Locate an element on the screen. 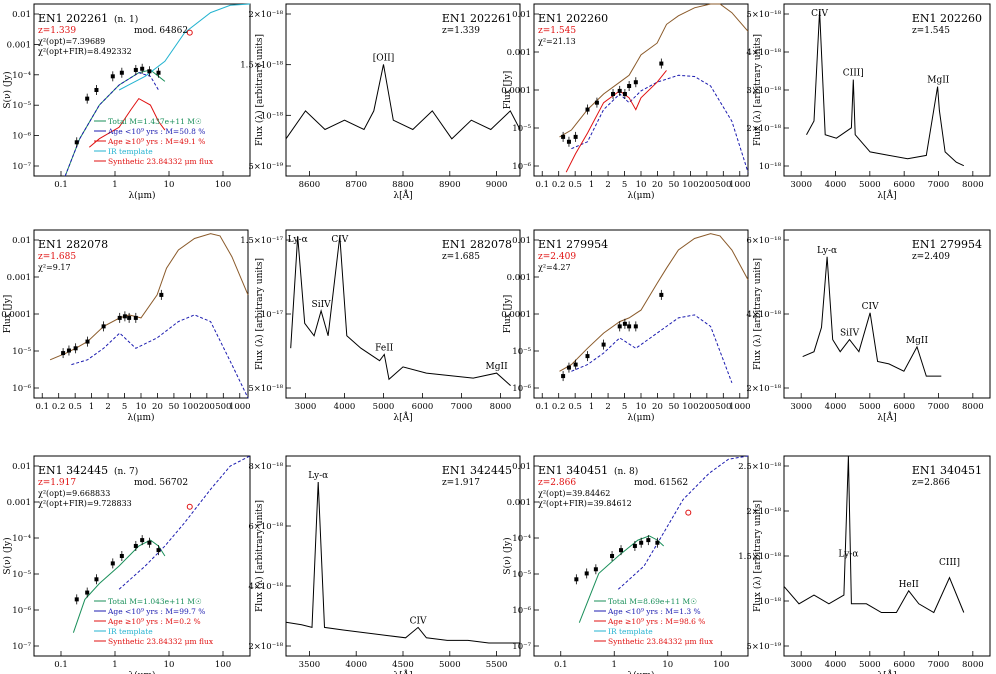 The width and height of the screenshot is (996, 674). x-tick-label: 3000 is located at coordinates (801, 407).